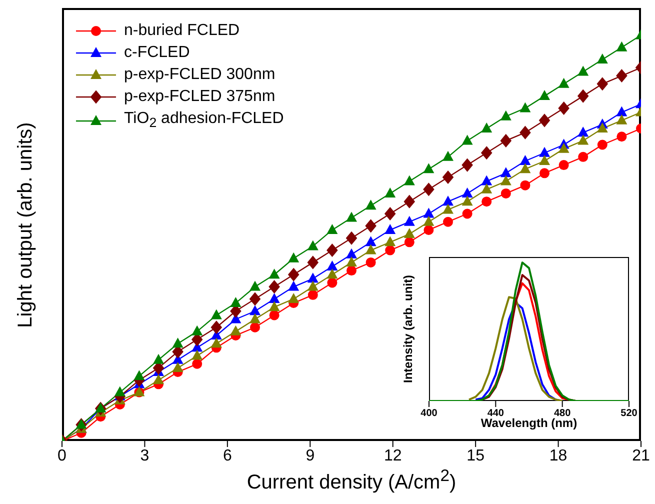  What do you see at coordinates (641, 455) in the screenshot?
I see `x-tick-label: 21` at bounding box center [641, 455].